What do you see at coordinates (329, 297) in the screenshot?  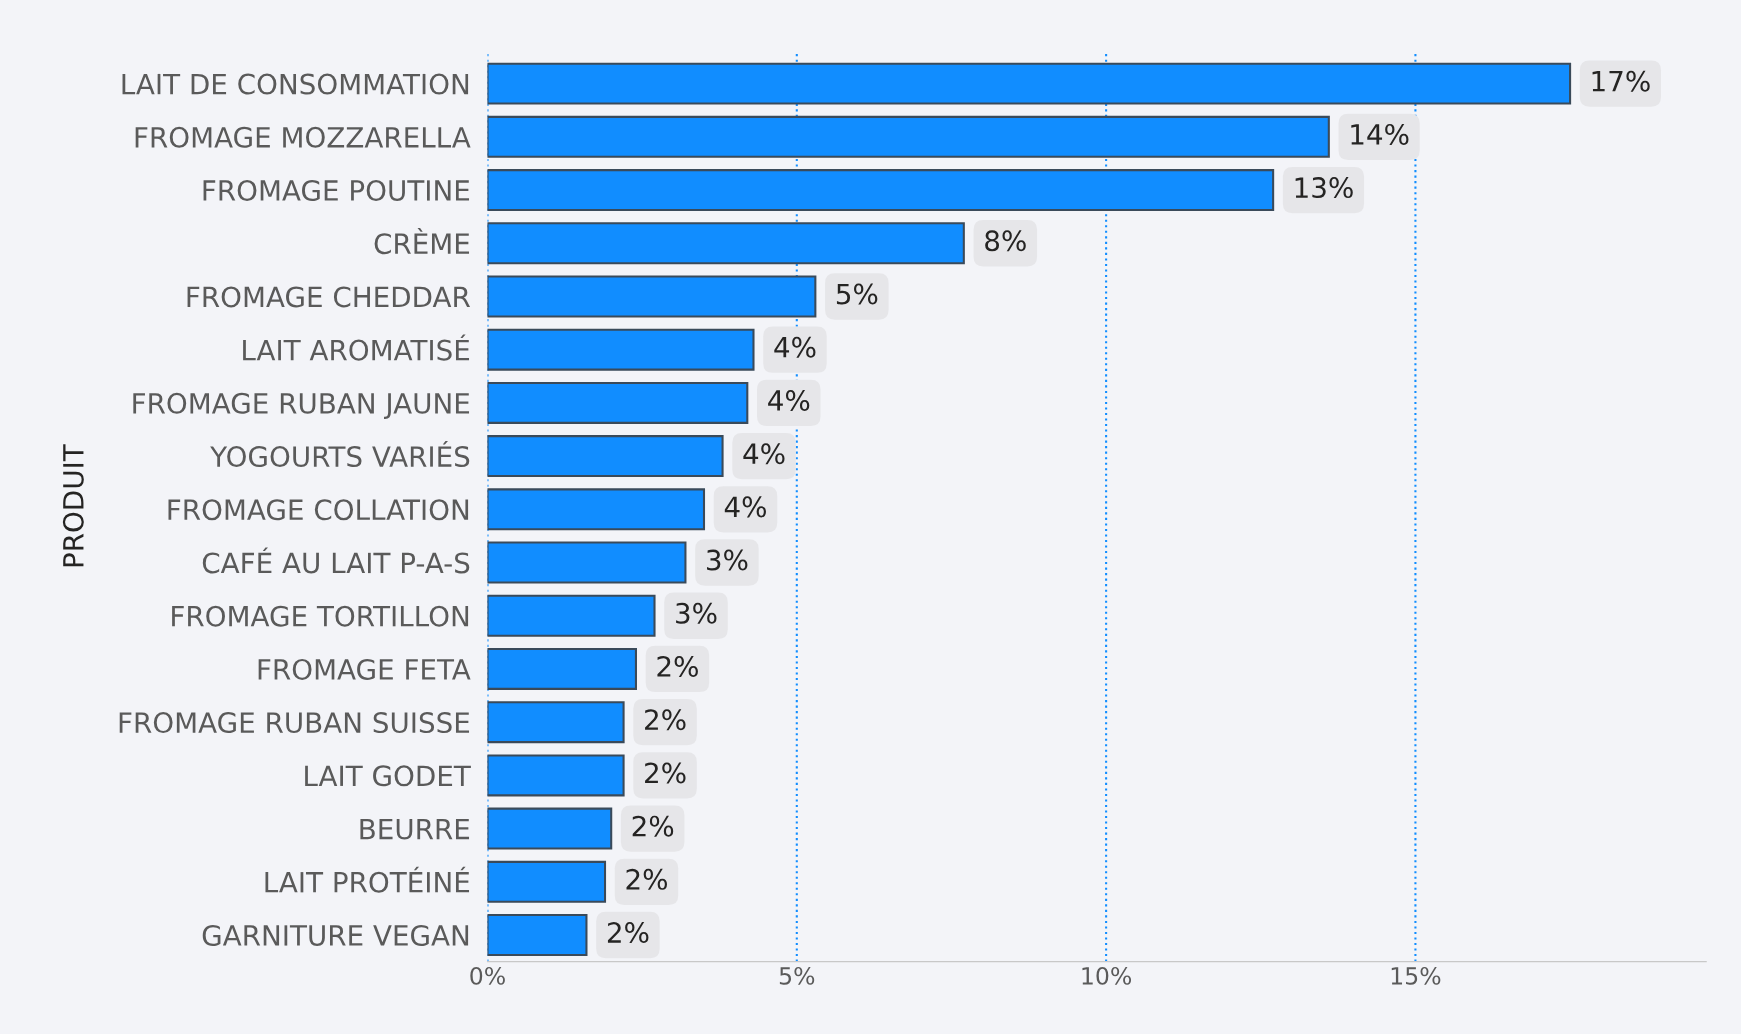 I see `y-tick-label: FROMAGE CHEDDAR` at bounding box center [329, 297].